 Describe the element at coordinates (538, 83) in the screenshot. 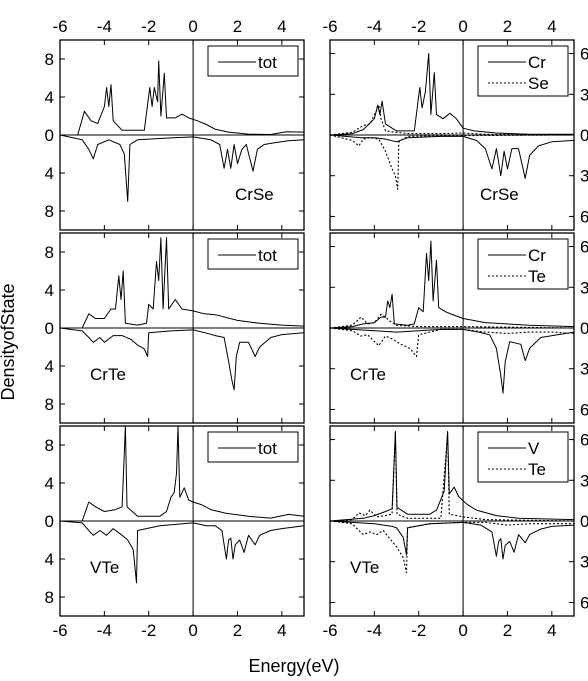

I see `legend-label-se: Se` at that location.